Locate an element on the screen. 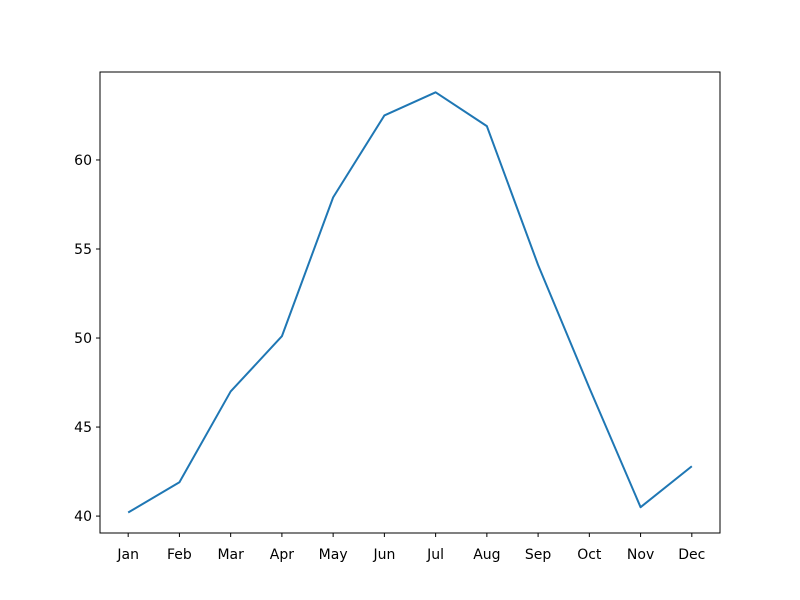 The width and height of the screenshot is (800, 600). x-tick-label: Jul is located at coordinates (435, 555).